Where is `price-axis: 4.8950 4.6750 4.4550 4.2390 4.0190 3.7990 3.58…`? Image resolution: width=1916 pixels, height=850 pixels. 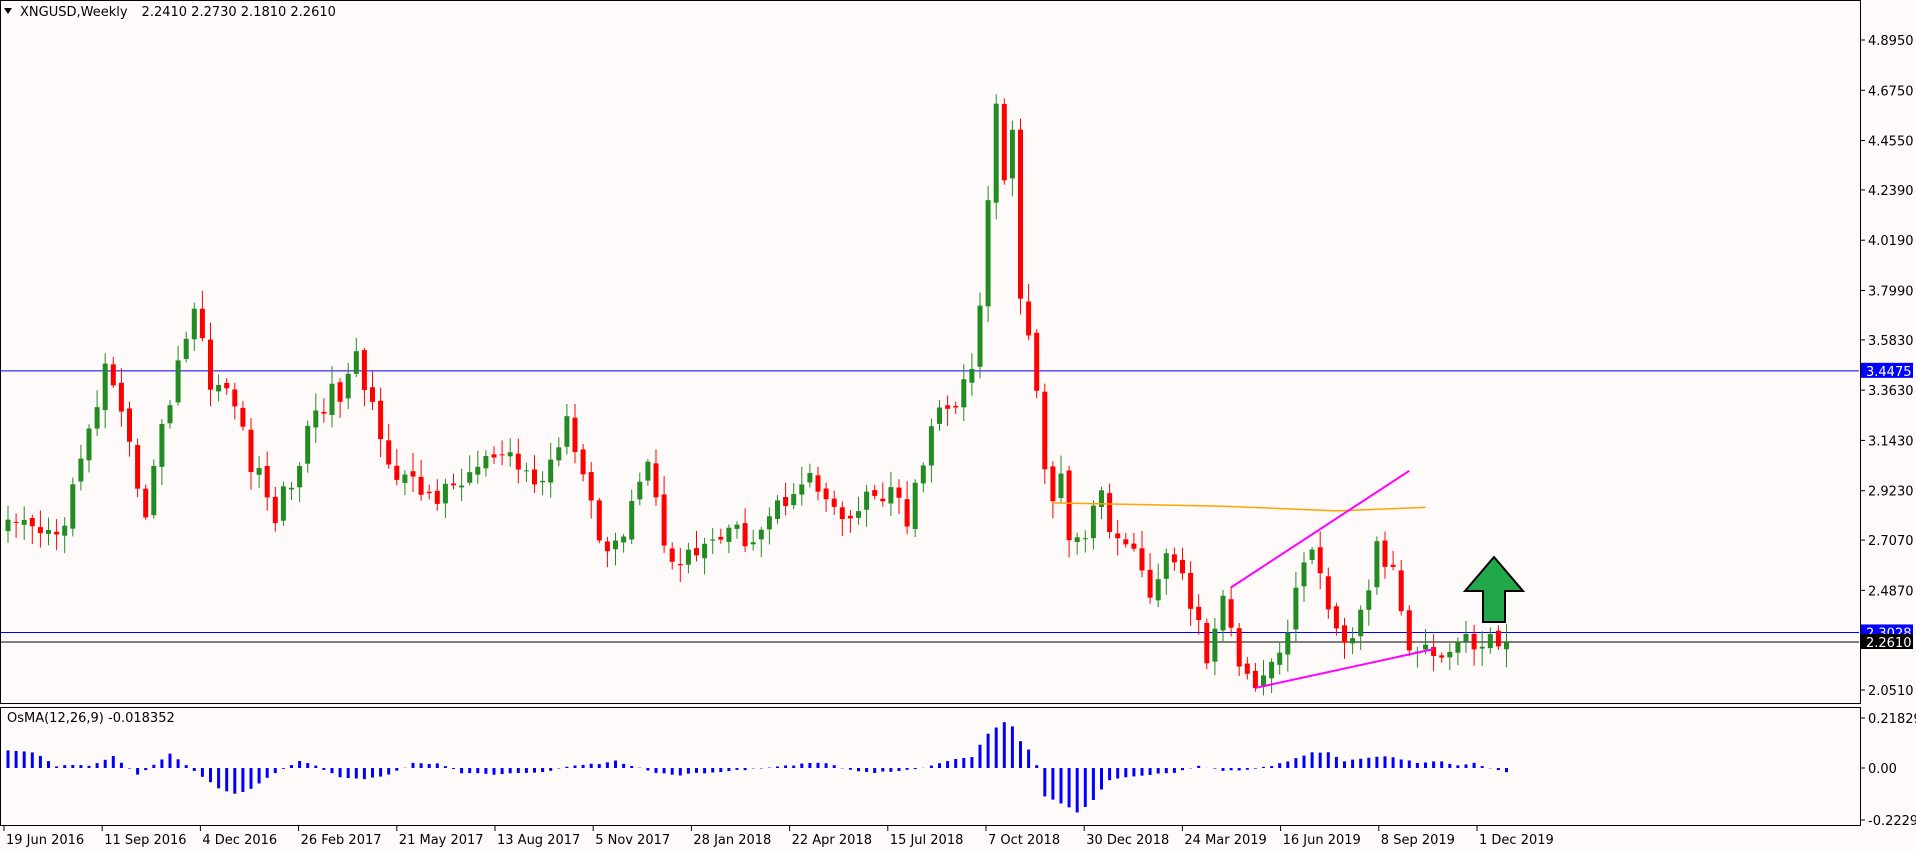 price-axis: 4.8950 4.6750 4.4550 4.2390 4.0190 3.7990 3.58… is located at coordinates (1887, 366).